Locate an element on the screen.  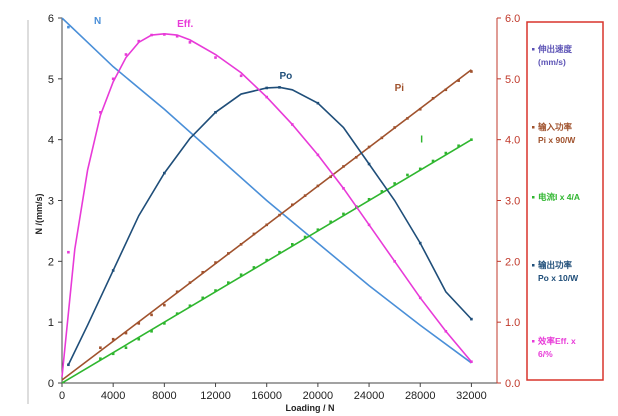
x-tick-label: 4000 is located at coordinates (113, 396).